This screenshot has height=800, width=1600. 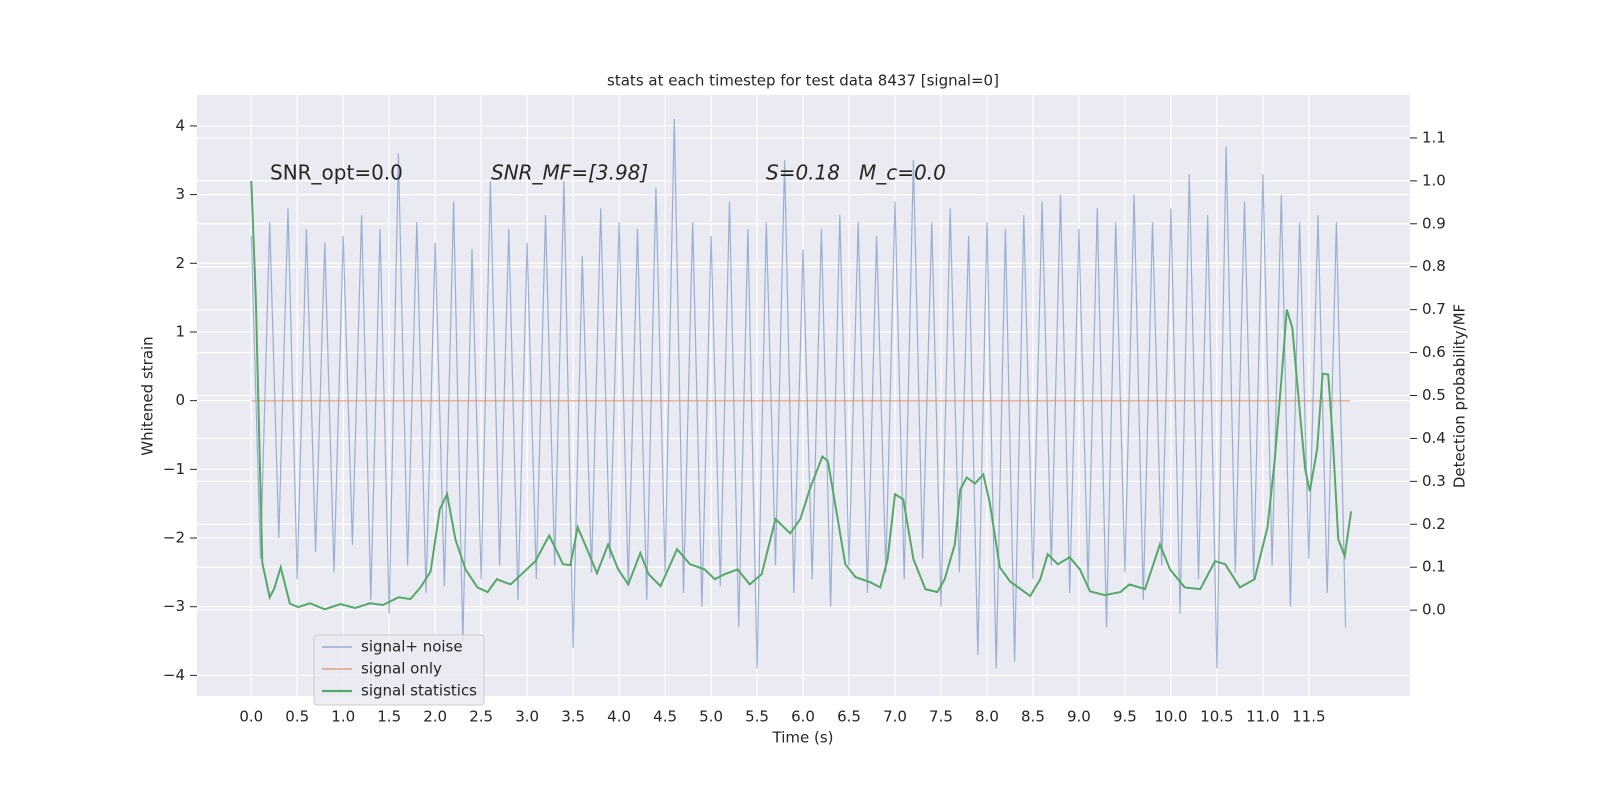 What do you see at coordinates (573, 717) in the screenshot?
I see `x-tick-label: 3.5` at bounding box center [573, 717].